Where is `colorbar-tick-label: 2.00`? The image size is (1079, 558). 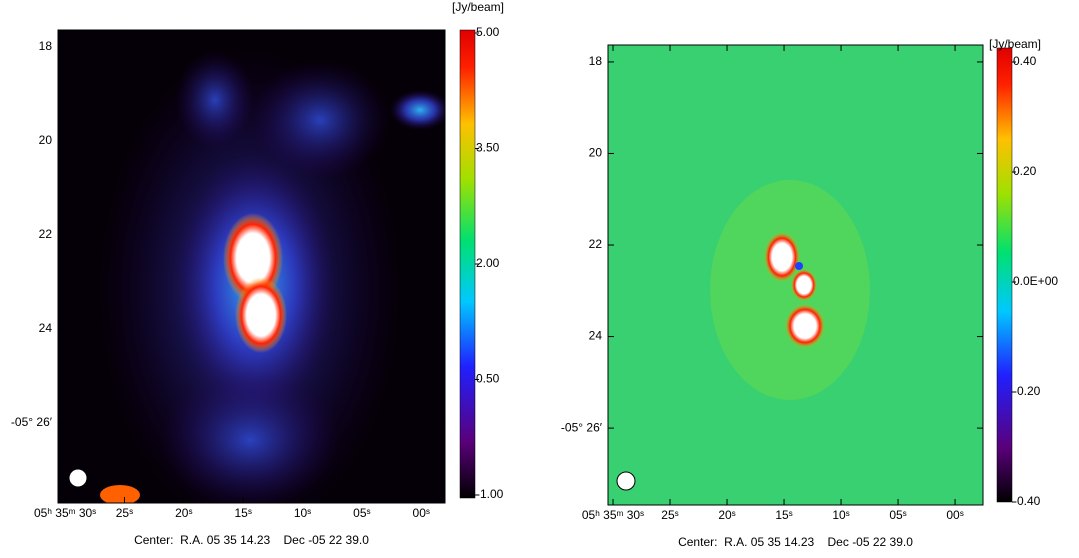 colorbar-tick-label: 2.00 is located at coordinates (488, 263).